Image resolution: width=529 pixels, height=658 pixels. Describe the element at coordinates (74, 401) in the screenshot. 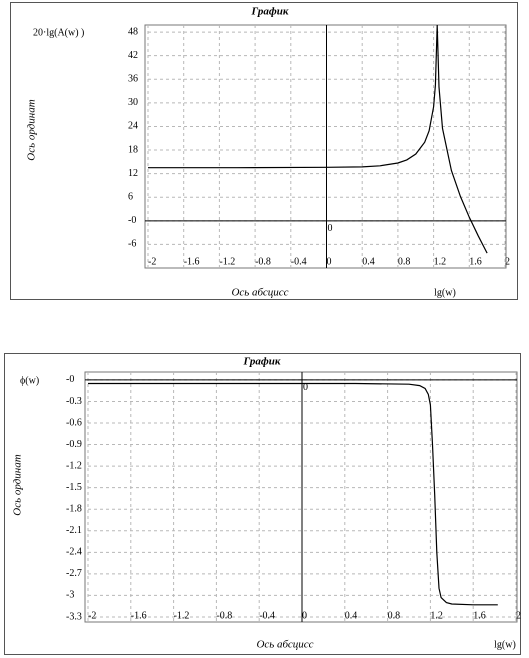

I see `y-tick-label: -0.3` at that location.